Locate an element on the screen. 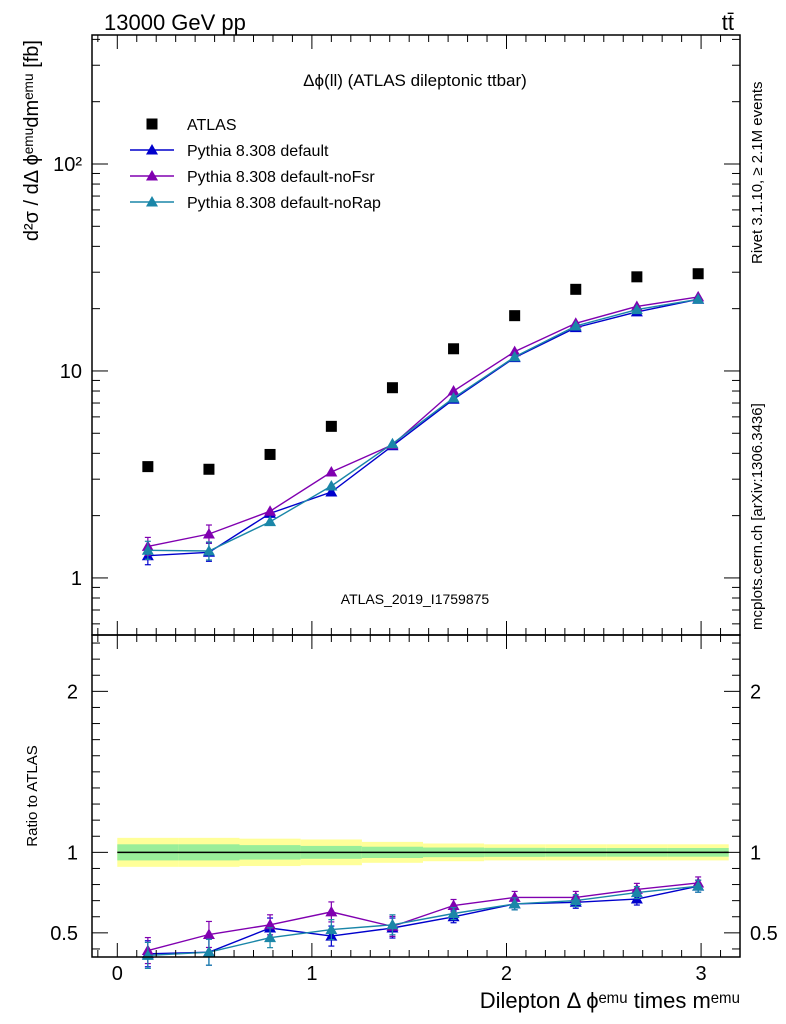  legend-label: Pythia 8.308 default-noFsr is located at coordinates (281, 177).